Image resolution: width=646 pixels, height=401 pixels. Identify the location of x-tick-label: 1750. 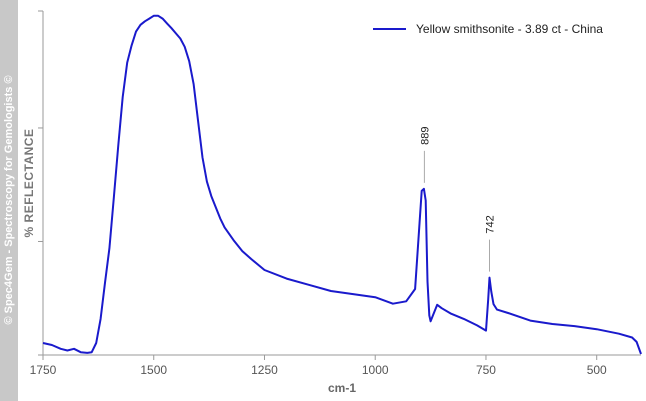
(43, 370).